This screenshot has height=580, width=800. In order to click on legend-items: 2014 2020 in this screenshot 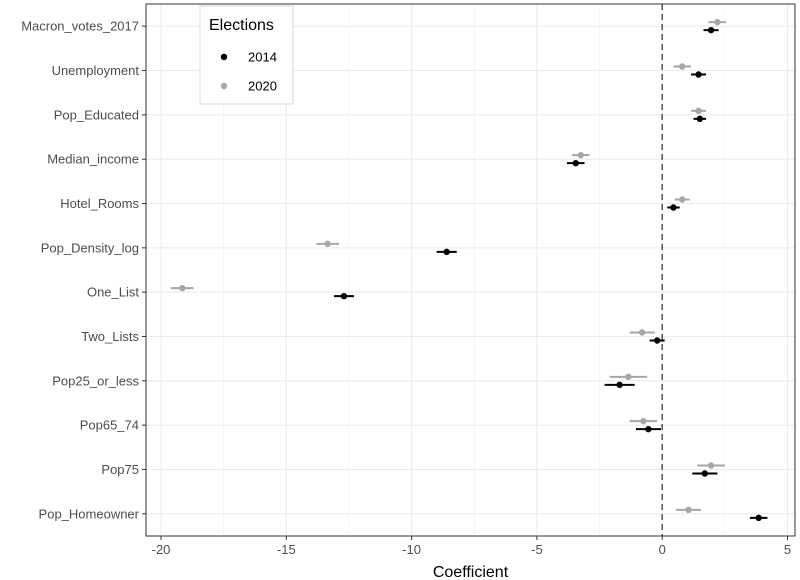, I will do `click(248, 72)`.